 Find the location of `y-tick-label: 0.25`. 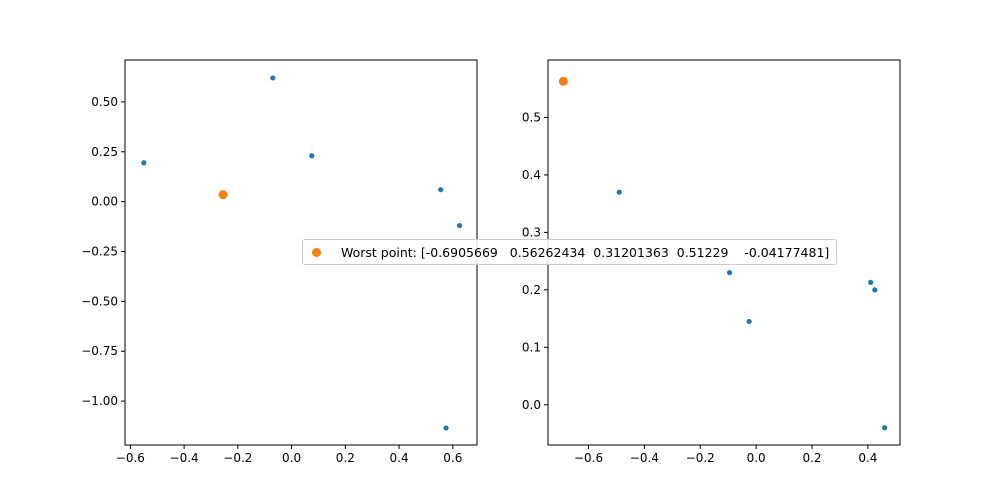

y-tick-label: 0.25 is located at coordinates (104, 152).